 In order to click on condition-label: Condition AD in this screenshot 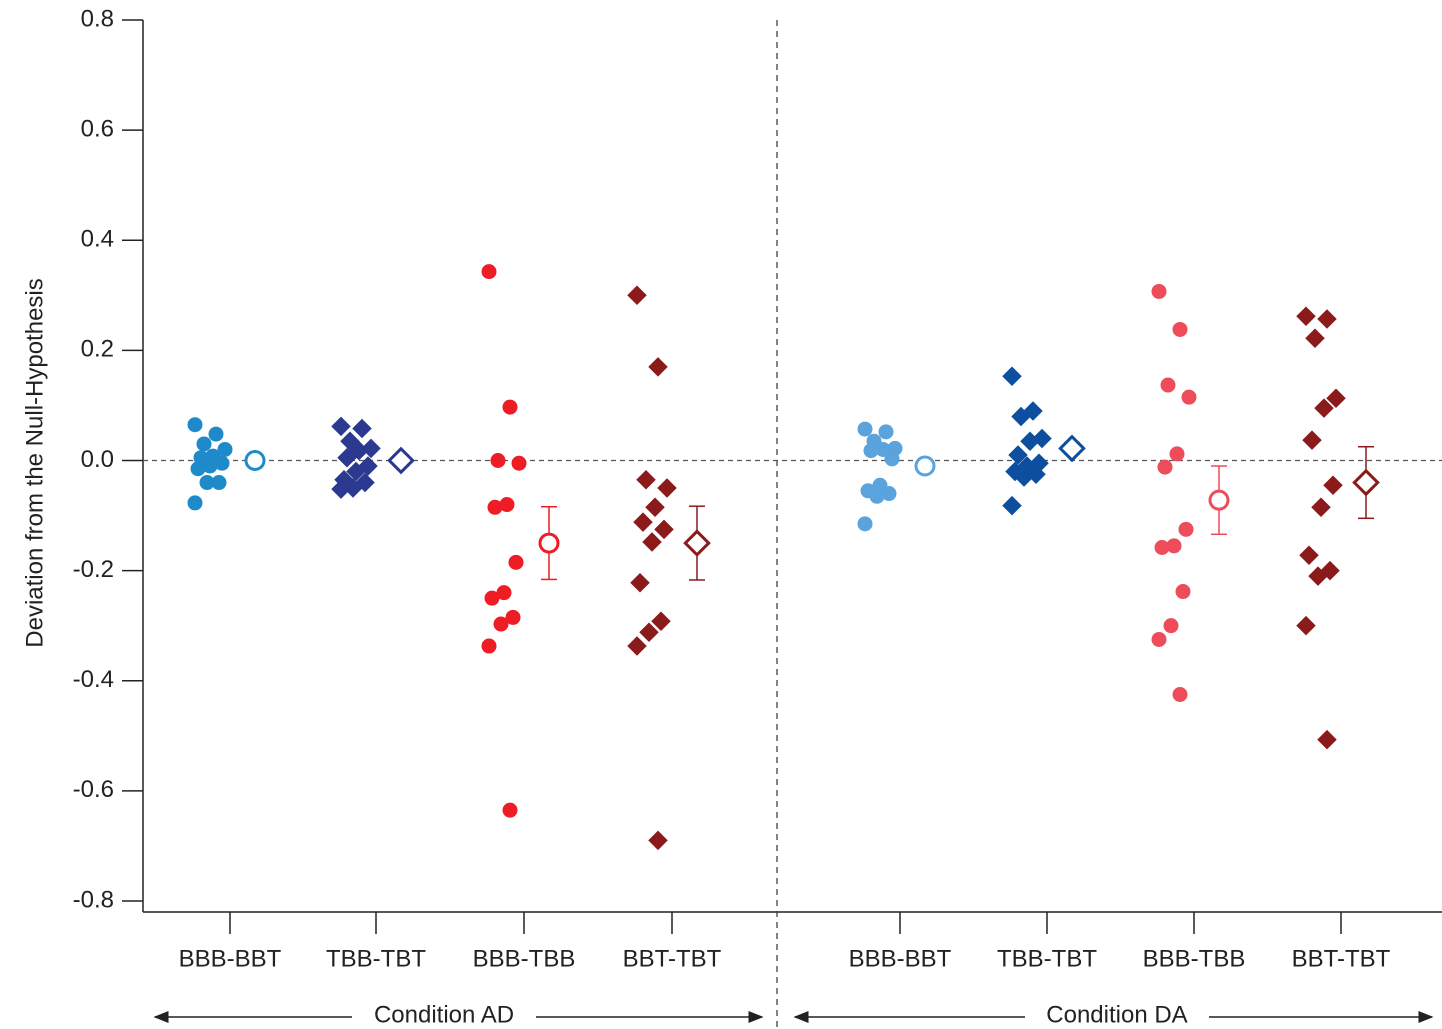, I will do `click(444, 1014)`.